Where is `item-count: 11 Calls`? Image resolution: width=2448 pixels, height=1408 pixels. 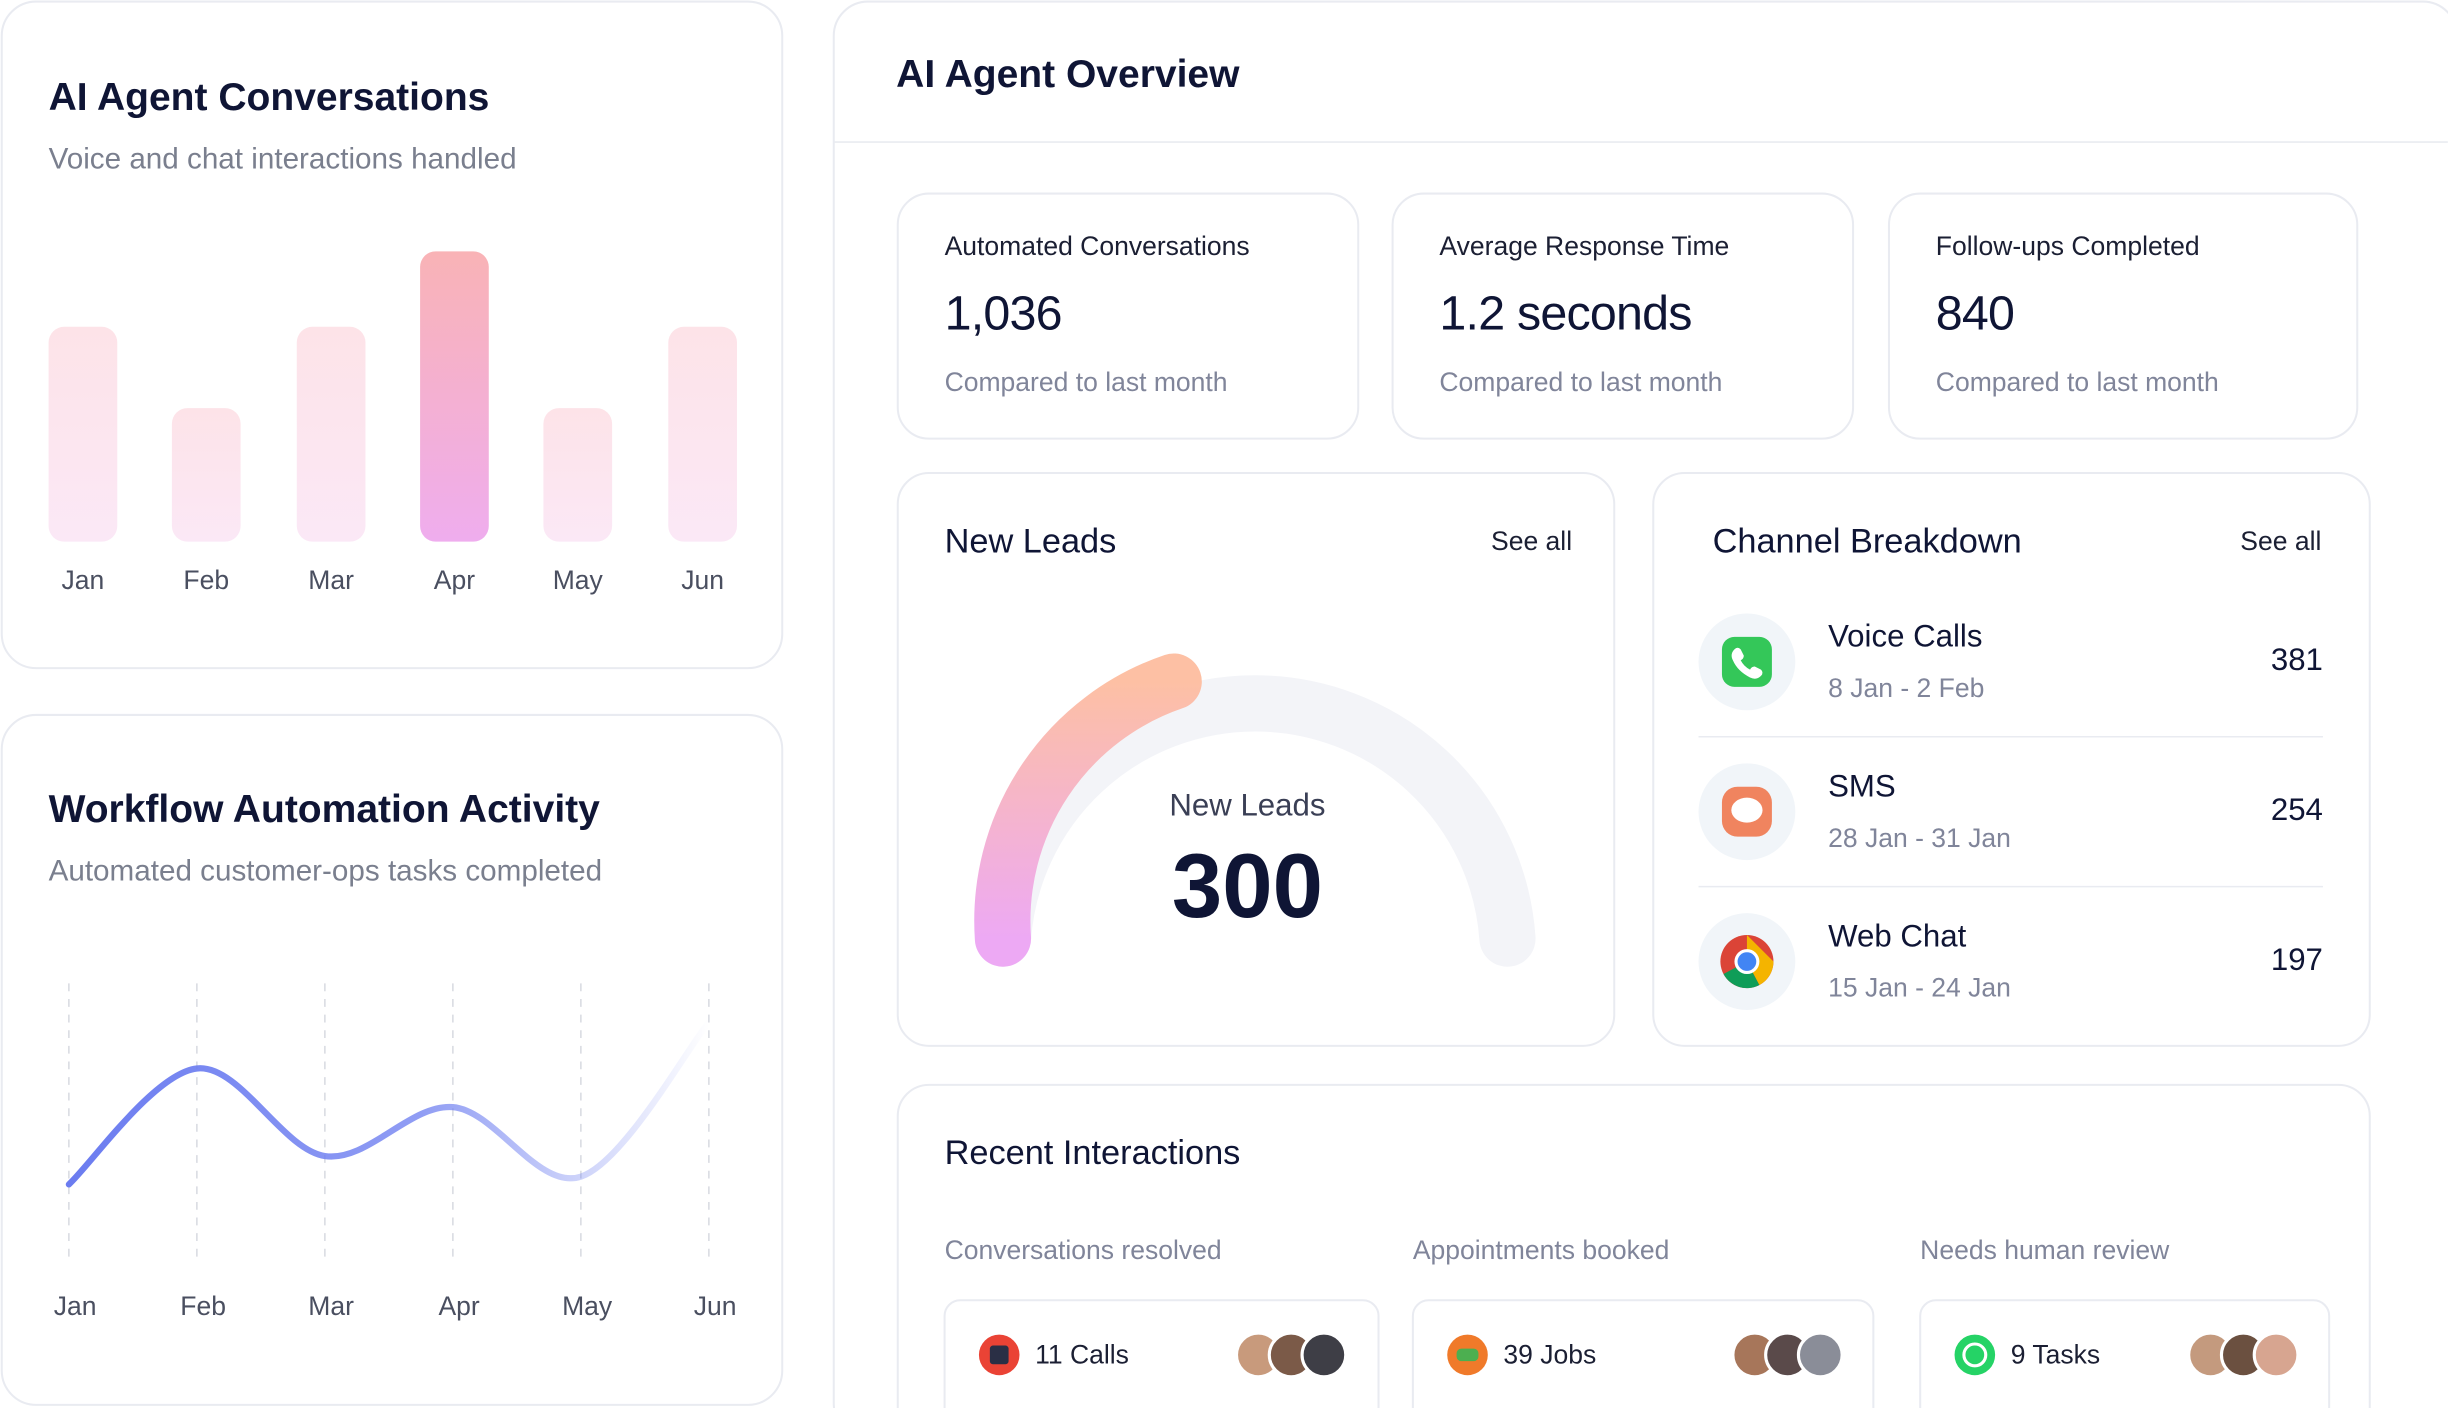 item-count: 11 Calls is located at coordinates (1082, 1355).